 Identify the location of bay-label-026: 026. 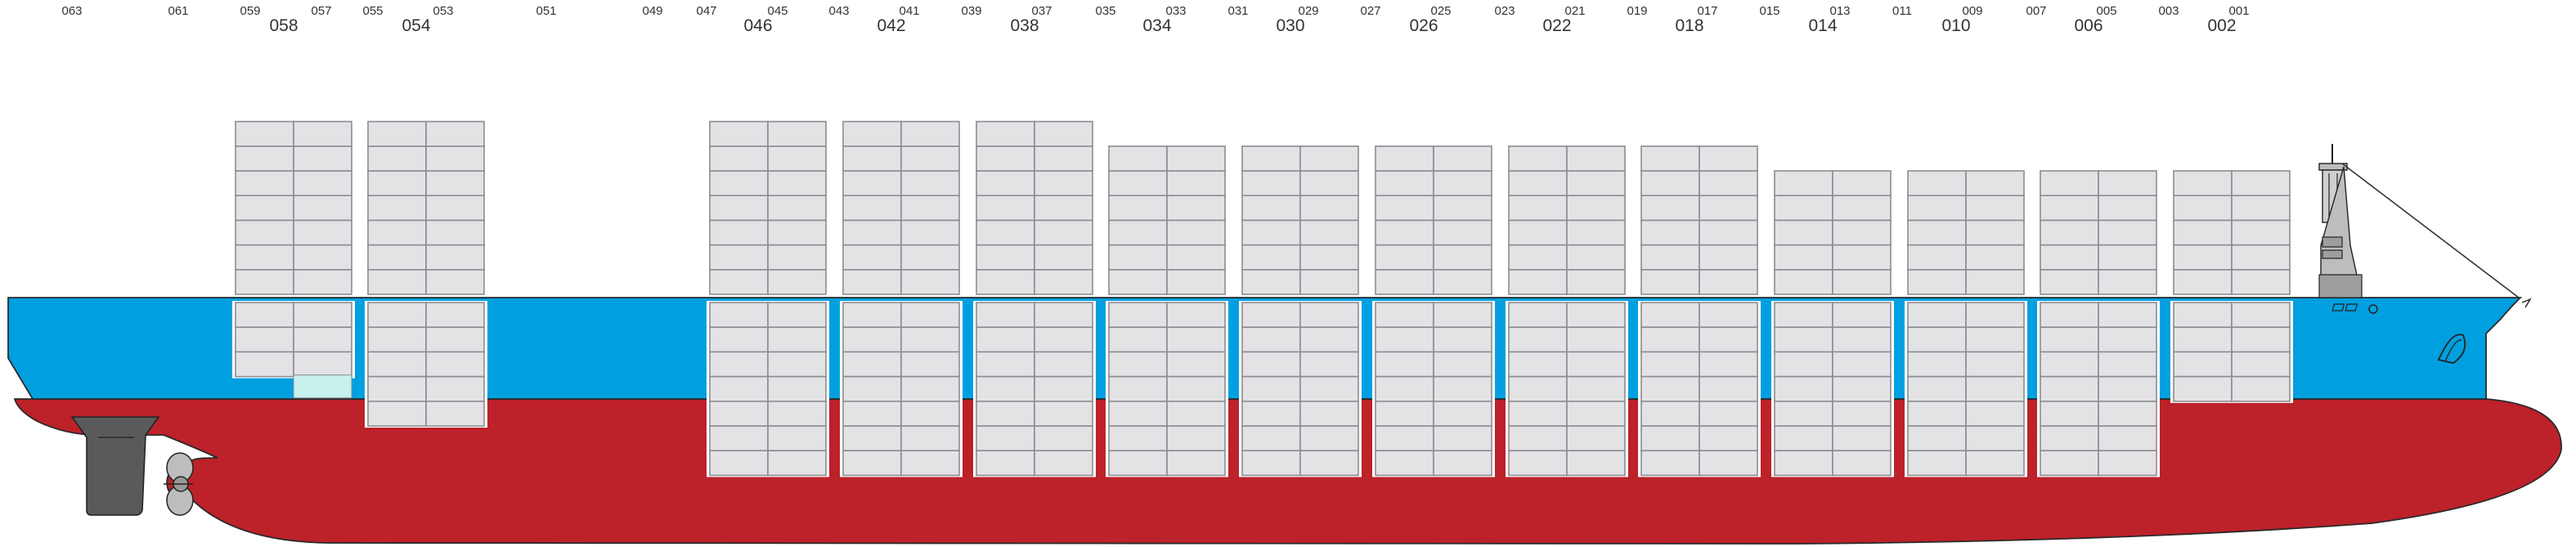
(1424, 25).